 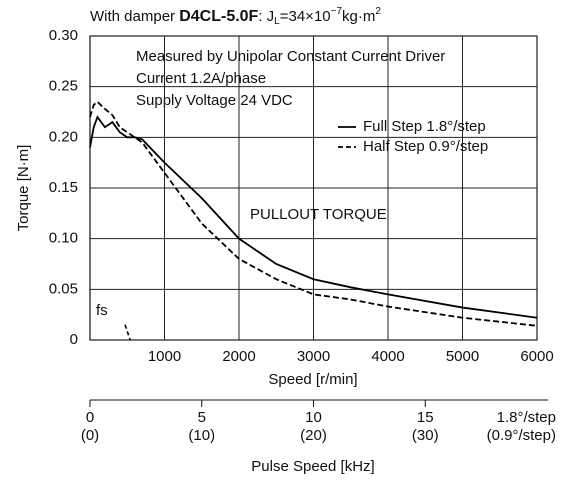 What do you see at coordinates (63, 187) in the screenshot?
I see `y-tick-label: 0.15` at bounding box center [63, 187].